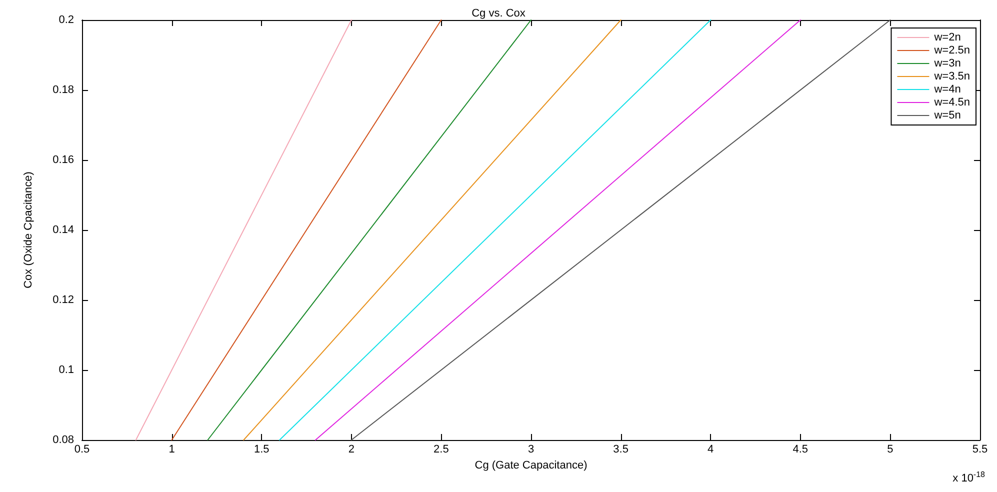  Describe the element at coordinates (63, 230) in the screenshot. I see `y-tick-label: 0.14` at that location.